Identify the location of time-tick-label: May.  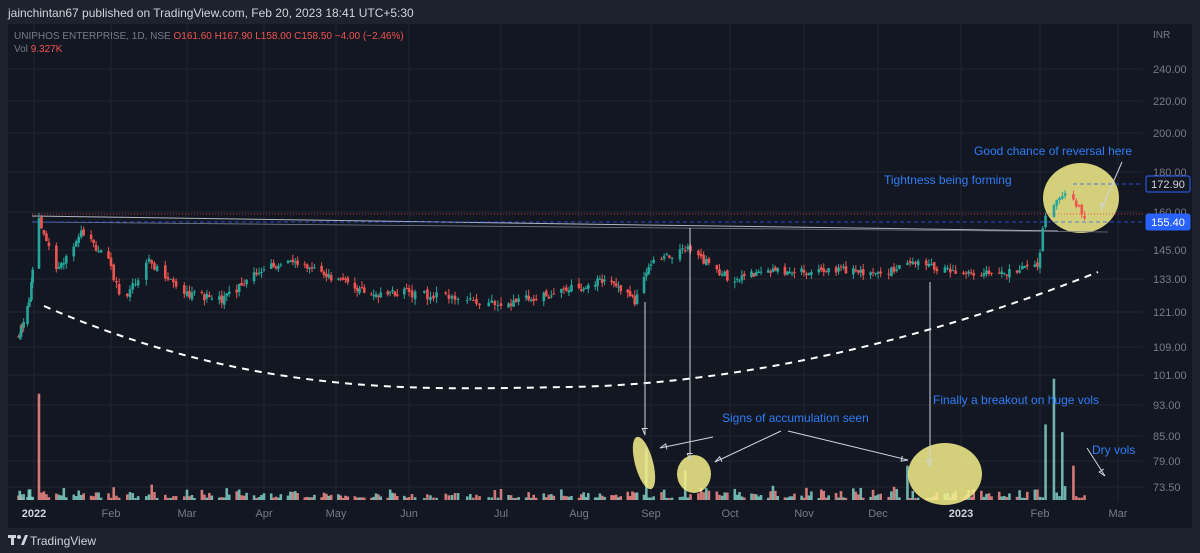
(336, 514).